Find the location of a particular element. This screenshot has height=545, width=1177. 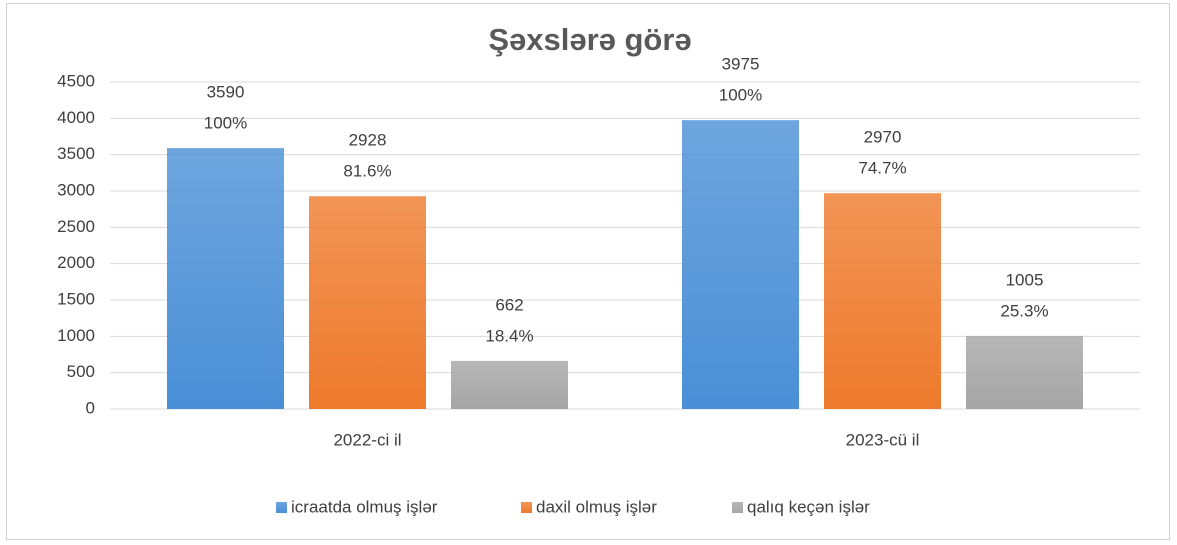

y-tick-label: 3500 is located at coordinates (76, 153).